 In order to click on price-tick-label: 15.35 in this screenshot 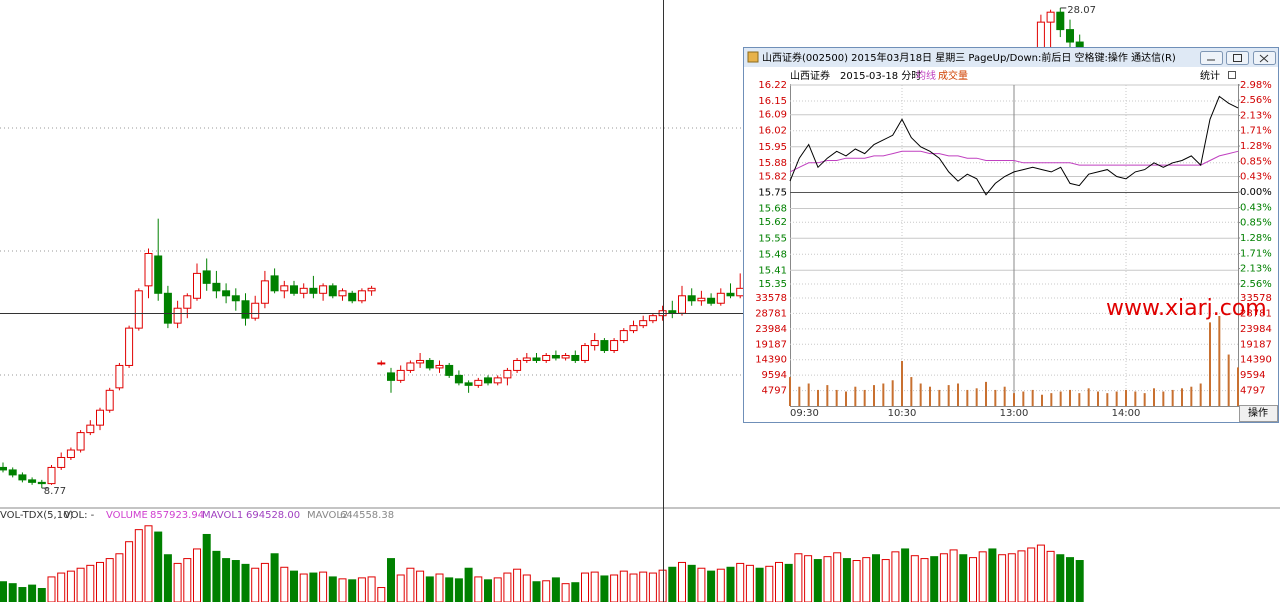, I will do `click(772, 284)`.